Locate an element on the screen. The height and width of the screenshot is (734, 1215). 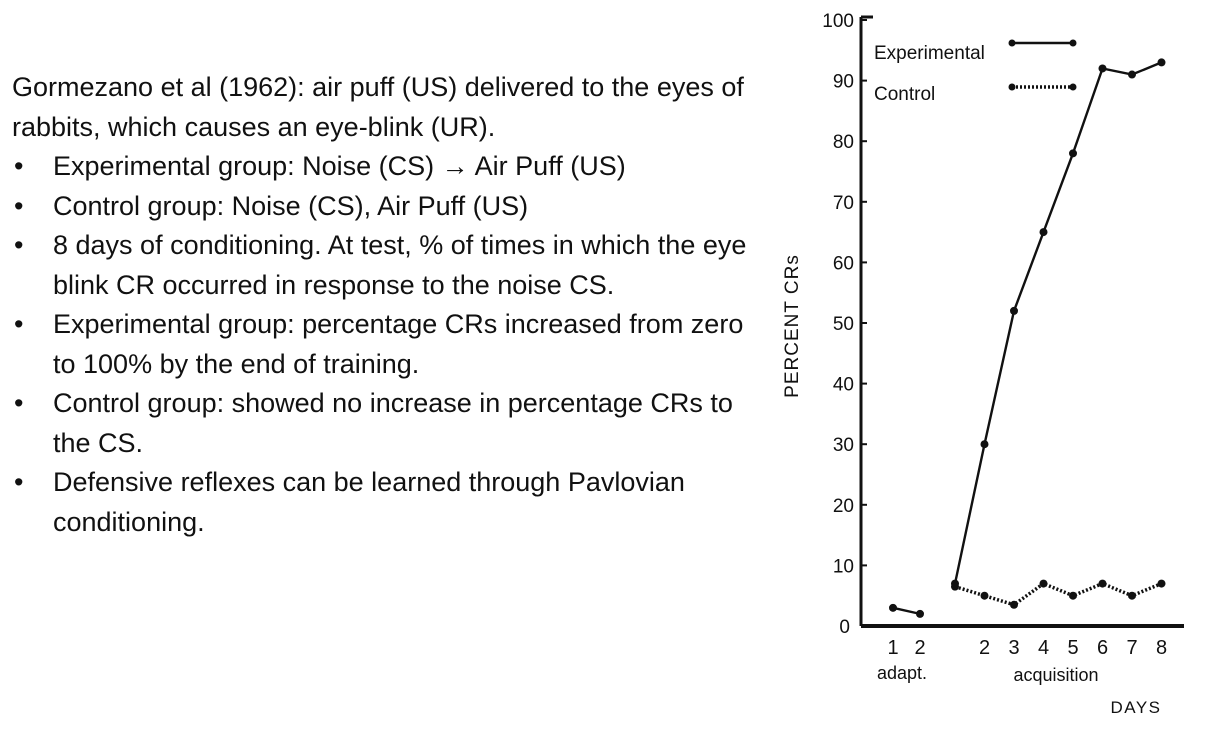
y-ticks: 0 10 20 30 40 50 60 70 80 90 100 is located at coordinates (844, 324).